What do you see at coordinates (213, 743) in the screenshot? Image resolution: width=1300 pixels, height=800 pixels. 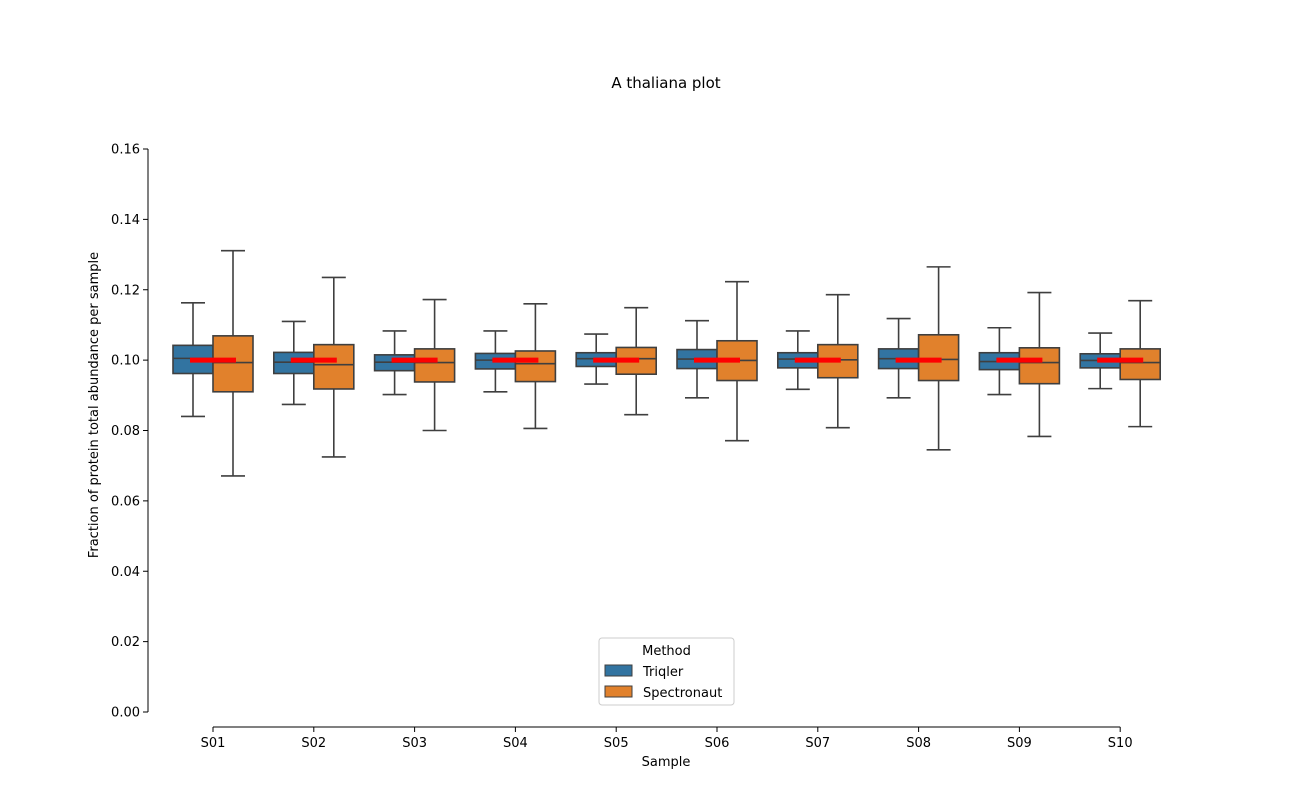 I see `x-tick-label: S01` at bounding box center [213, 743].